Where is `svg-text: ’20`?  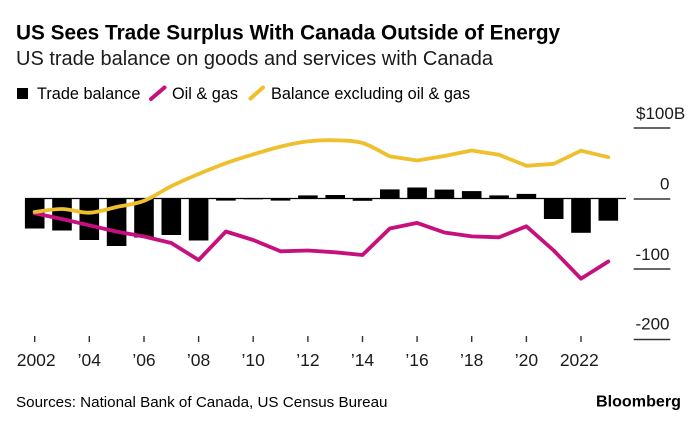 svg-text: ’20 is located at coordinates (527, 360).